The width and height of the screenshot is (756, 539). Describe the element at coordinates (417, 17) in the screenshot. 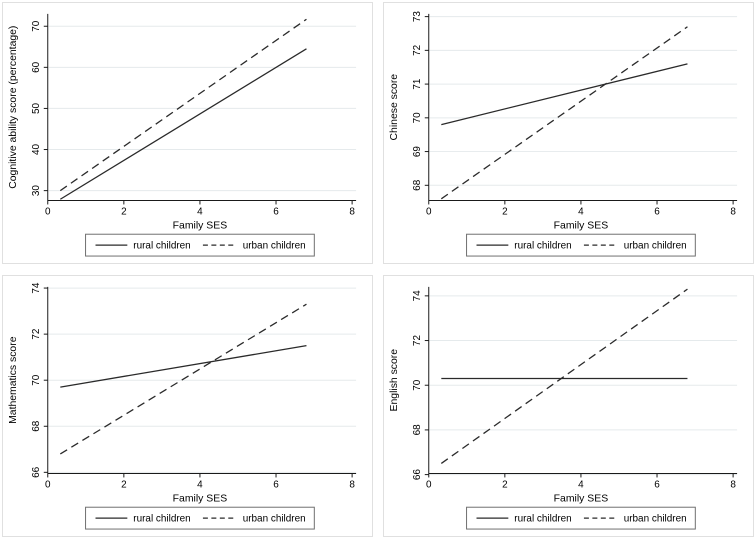

I see `y-tick-label: 73` at that location.